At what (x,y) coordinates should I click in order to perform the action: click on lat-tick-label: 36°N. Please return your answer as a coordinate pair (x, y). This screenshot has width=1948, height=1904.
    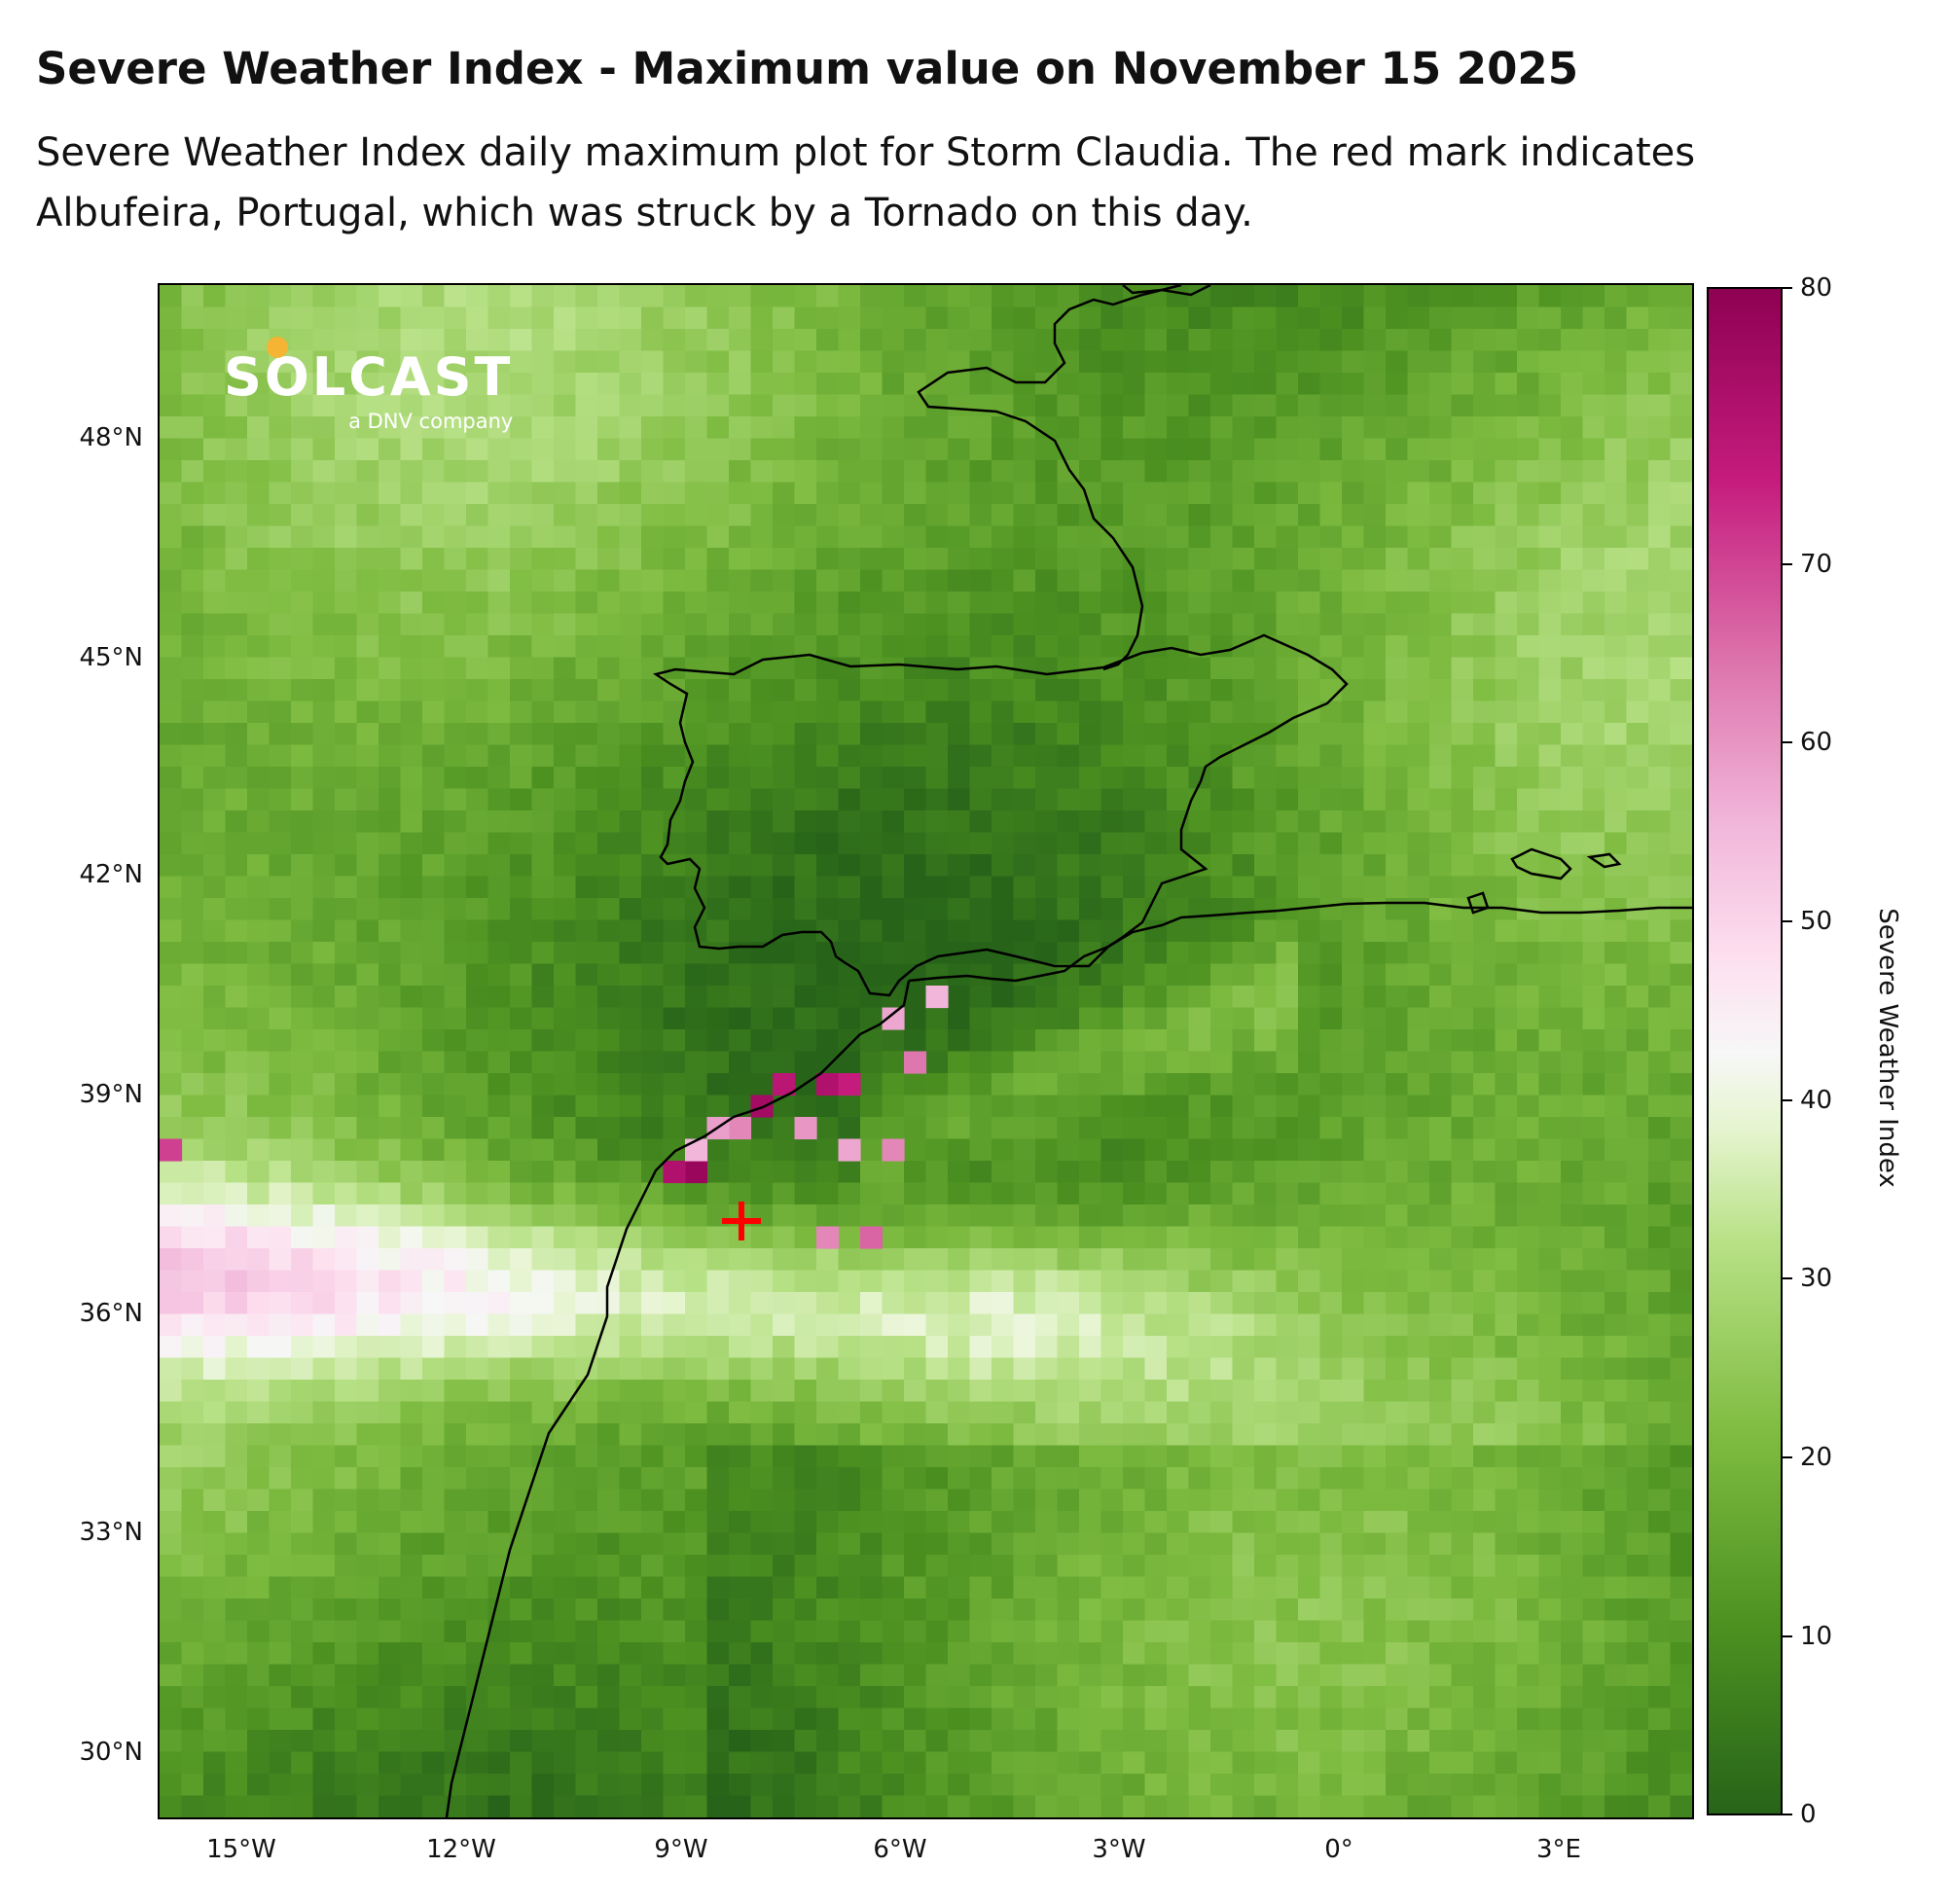
    Looking at the image, I should click on (111, 1313).